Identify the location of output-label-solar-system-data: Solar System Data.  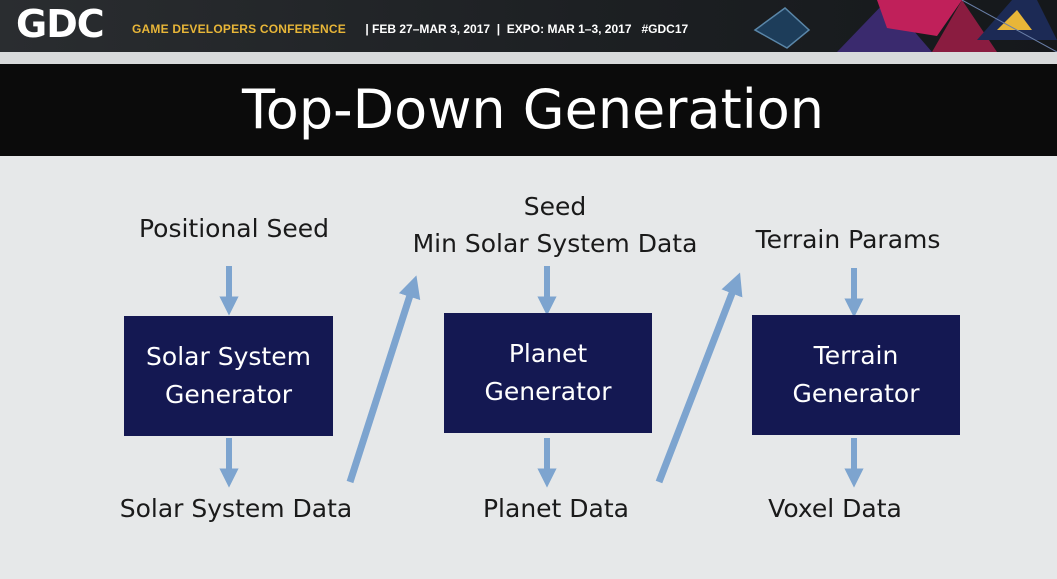
(236, 508).